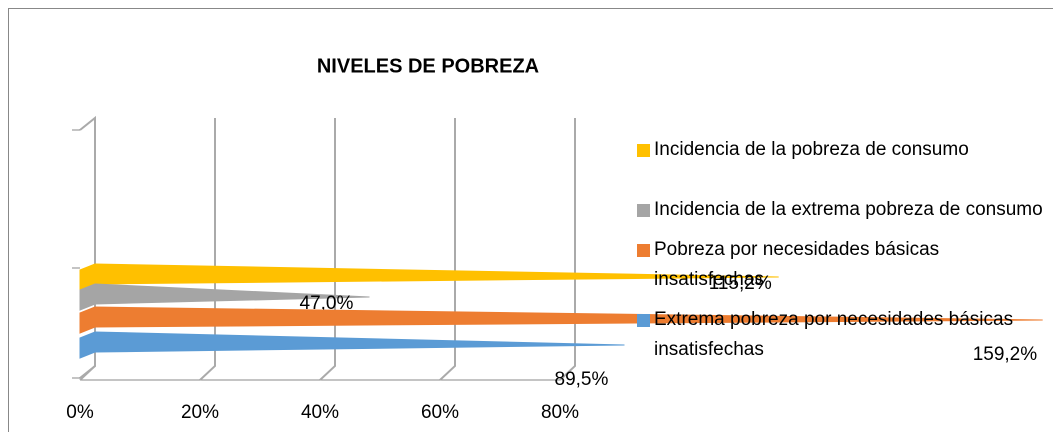  Describe the element at coordinates (440, 412) in the screenshot. I see `x-tick-label: 60%` at that location.